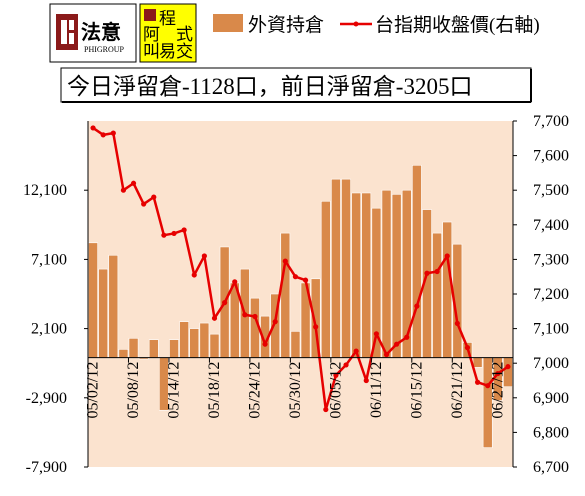 The width and height of the screenshot is (585, 496). Describe the element at coordinates (286, 25) in the screenshot. I see `legend-bar-label: 外資持倉` at that location.